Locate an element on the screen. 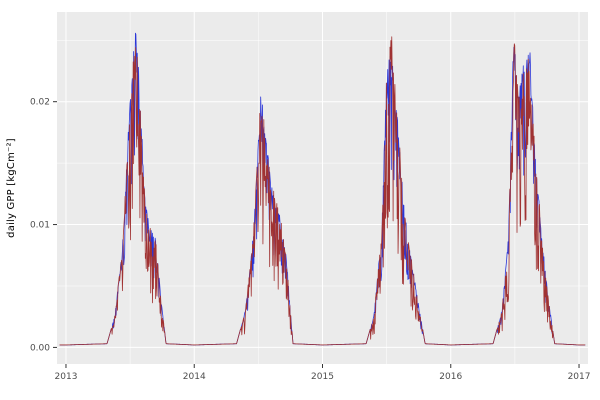  y-tick-label: 0.00 is located at coordinates (40, 348).